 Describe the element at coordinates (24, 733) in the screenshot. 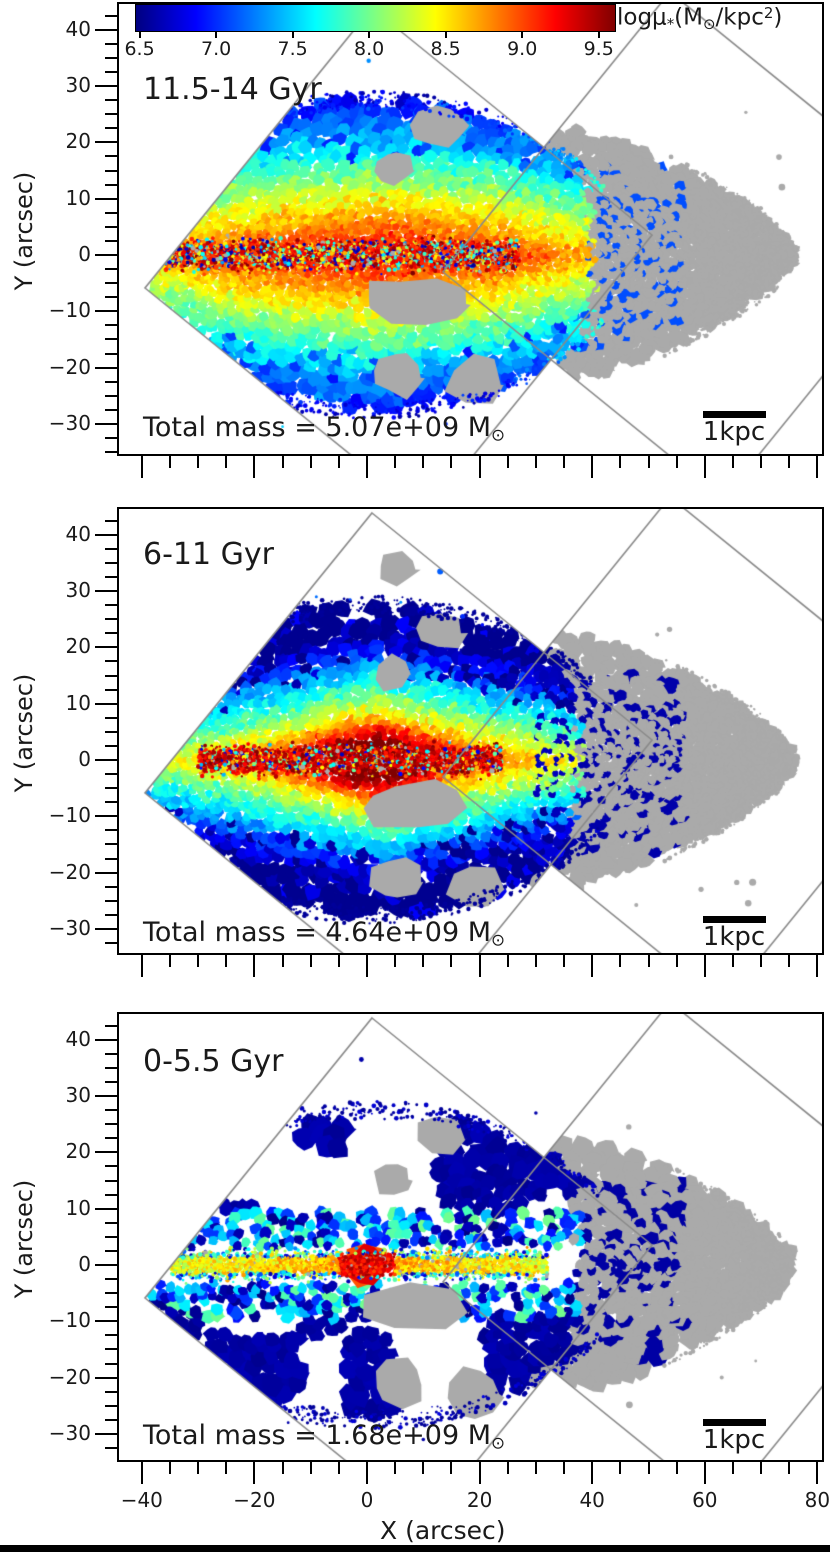

I see `y-axis-title-panel2: Y (arcsec)` at that location.